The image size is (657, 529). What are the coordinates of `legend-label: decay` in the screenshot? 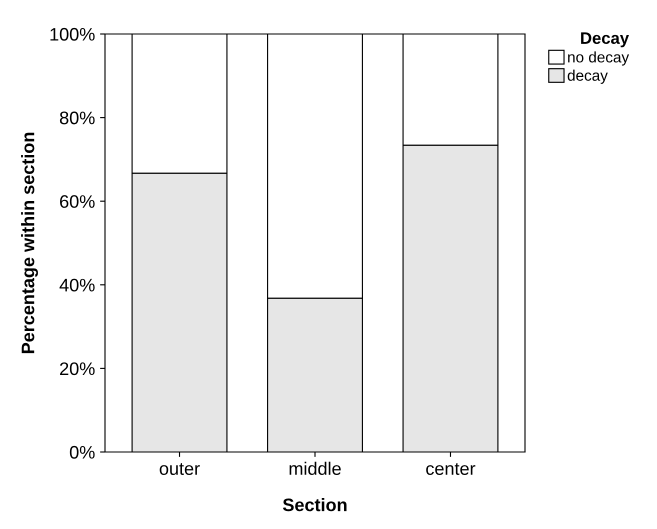 It's located at (588, 77).